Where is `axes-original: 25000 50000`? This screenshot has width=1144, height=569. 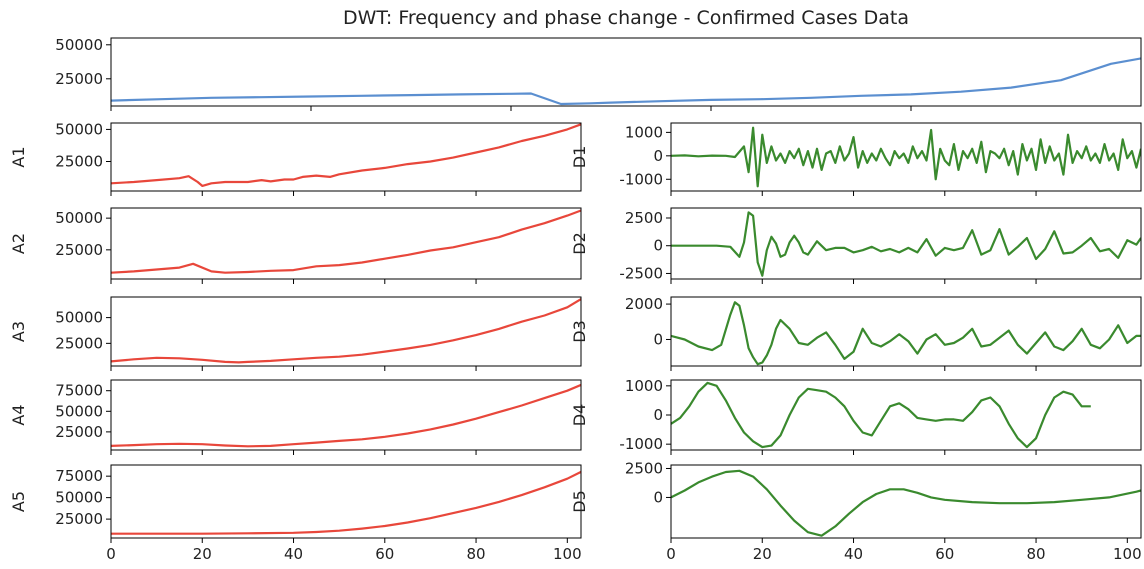 axes-original: 25000 50000 is located at coordinates (598, 73).